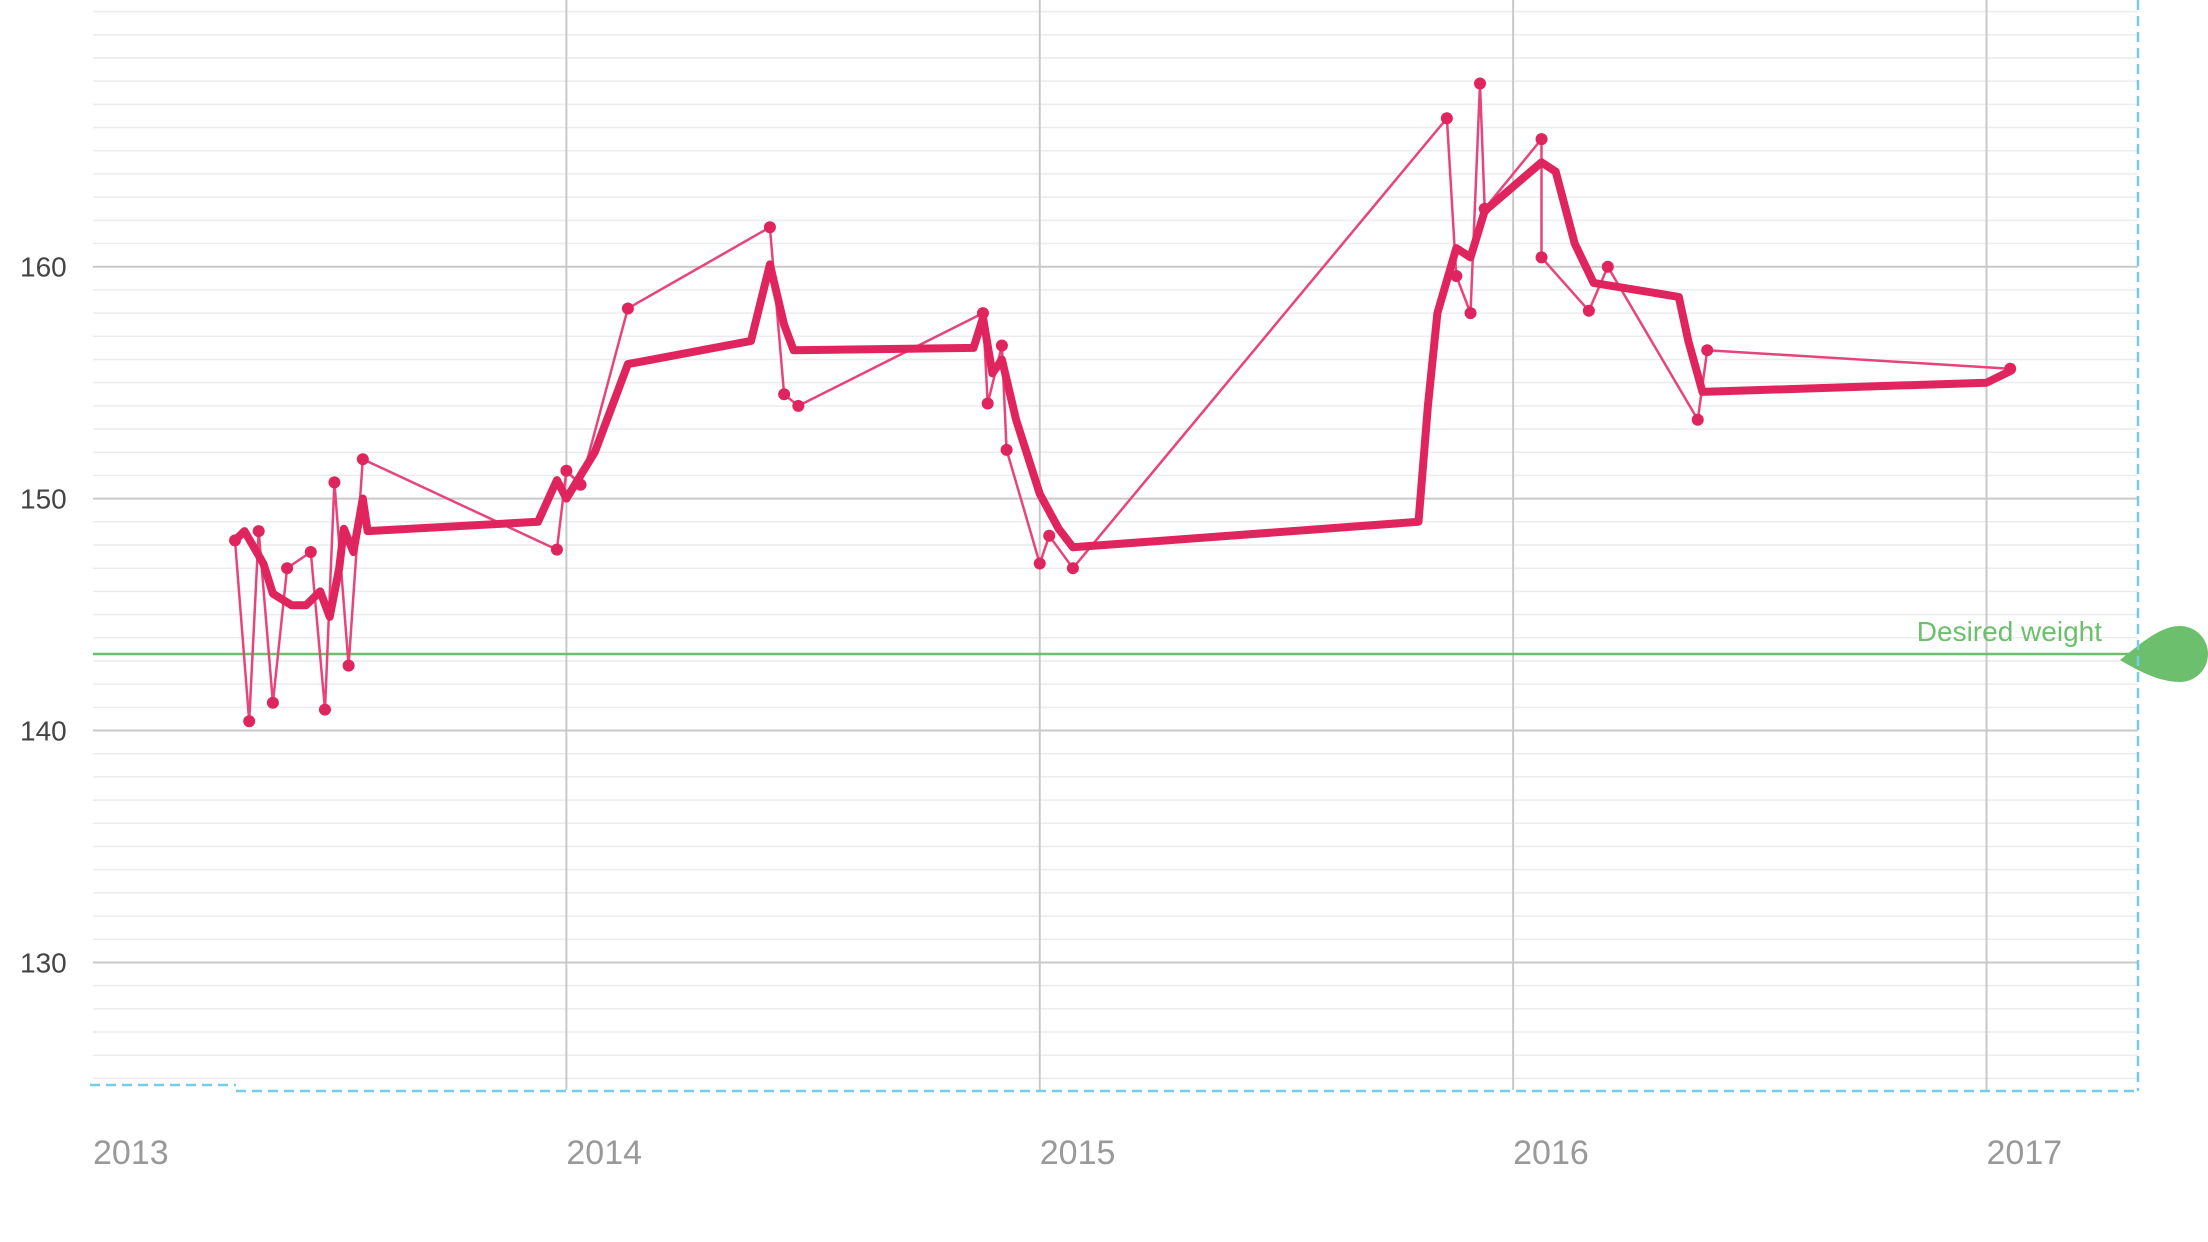 This screenshot has height=1242, width=2208. What do you see at coordinates (131, 1153) in the screenshot?
I see `x-tick-label: 2013` at bounding box center [131, 1153].